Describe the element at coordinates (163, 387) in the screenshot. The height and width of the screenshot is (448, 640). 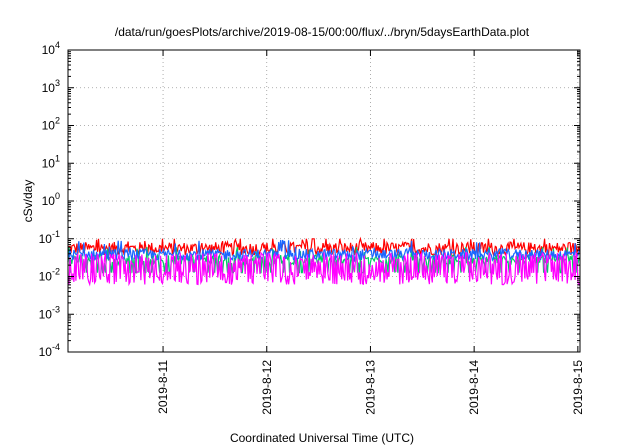
I see `x-tick-label: 2019-8-11` at that location.